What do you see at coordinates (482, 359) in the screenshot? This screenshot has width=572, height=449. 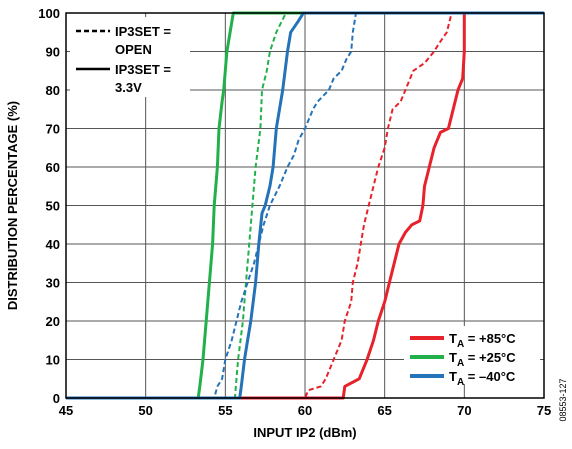 I see `legend-temp-label: TA = +25°C` at bounding box center [482, 359].